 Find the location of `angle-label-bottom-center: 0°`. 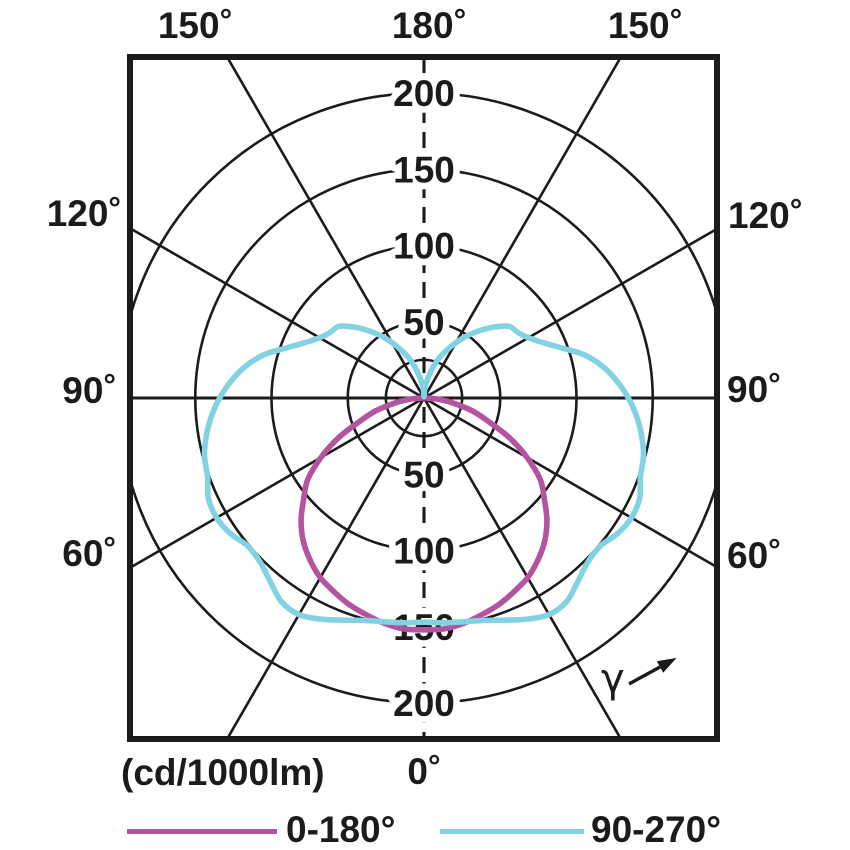

angle-label-bottom-center: 0° is located at coordinates (423, 770).